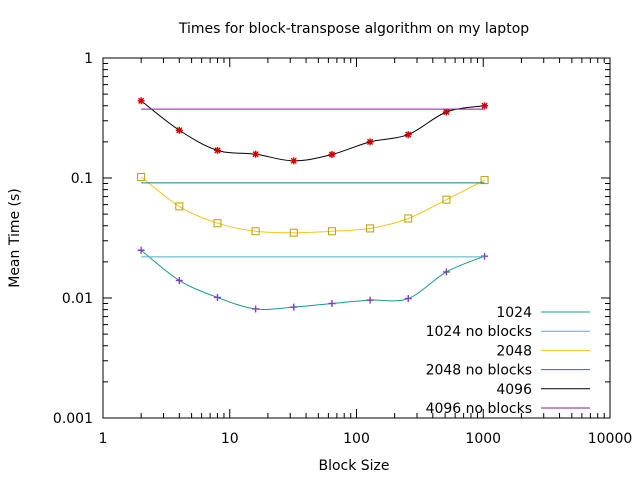 The image size is (640, 480). I want to click on x-tick-label-3: 1000, so click(483, 439).